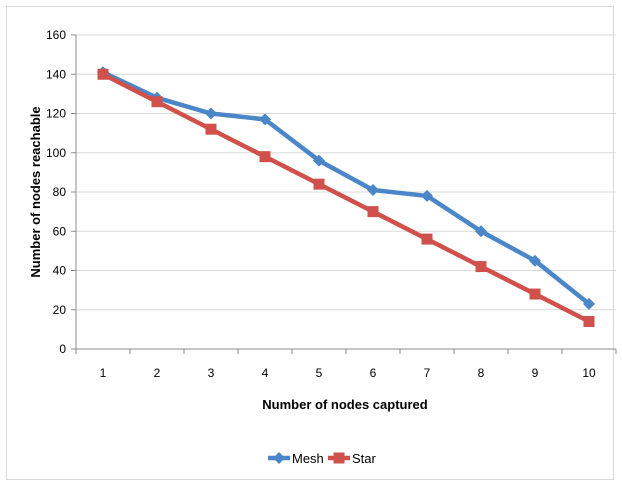  What do you see at coordinates (35, 191) in the screenshot?
I see `y-axis-title: Number of nodes reachable` at bounding box center [35, 191].